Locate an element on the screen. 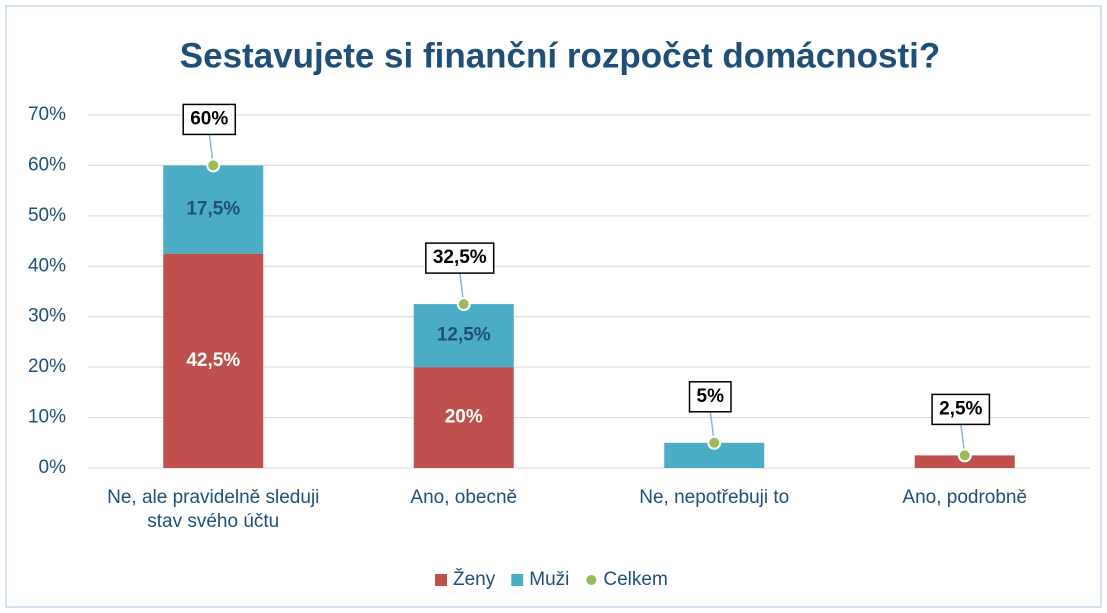 The width and height of the screenshot is (1107, 613). x-tick-label: Ano, obecně is located at coordinates (464, 497).